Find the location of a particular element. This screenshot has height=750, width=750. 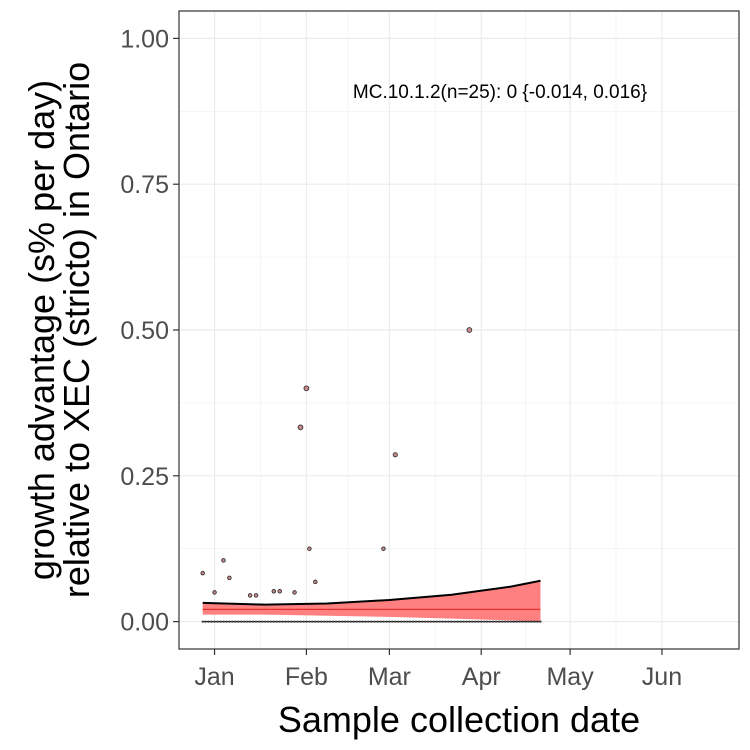

y-axis-title-line-2: relative to XEC (stricto) in Ontario is located at coordinates (76, 330).